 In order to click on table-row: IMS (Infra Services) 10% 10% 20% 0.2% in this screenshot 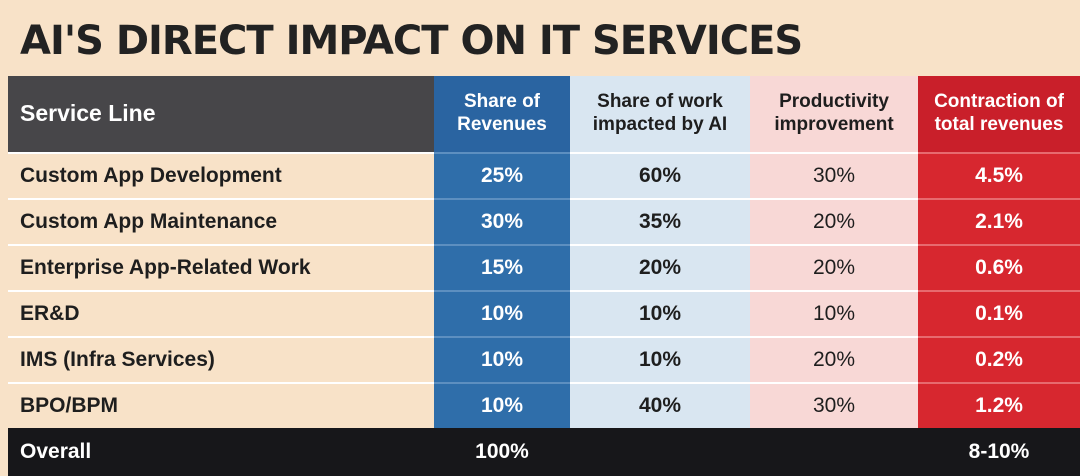, I will do `click(544, 359)`.